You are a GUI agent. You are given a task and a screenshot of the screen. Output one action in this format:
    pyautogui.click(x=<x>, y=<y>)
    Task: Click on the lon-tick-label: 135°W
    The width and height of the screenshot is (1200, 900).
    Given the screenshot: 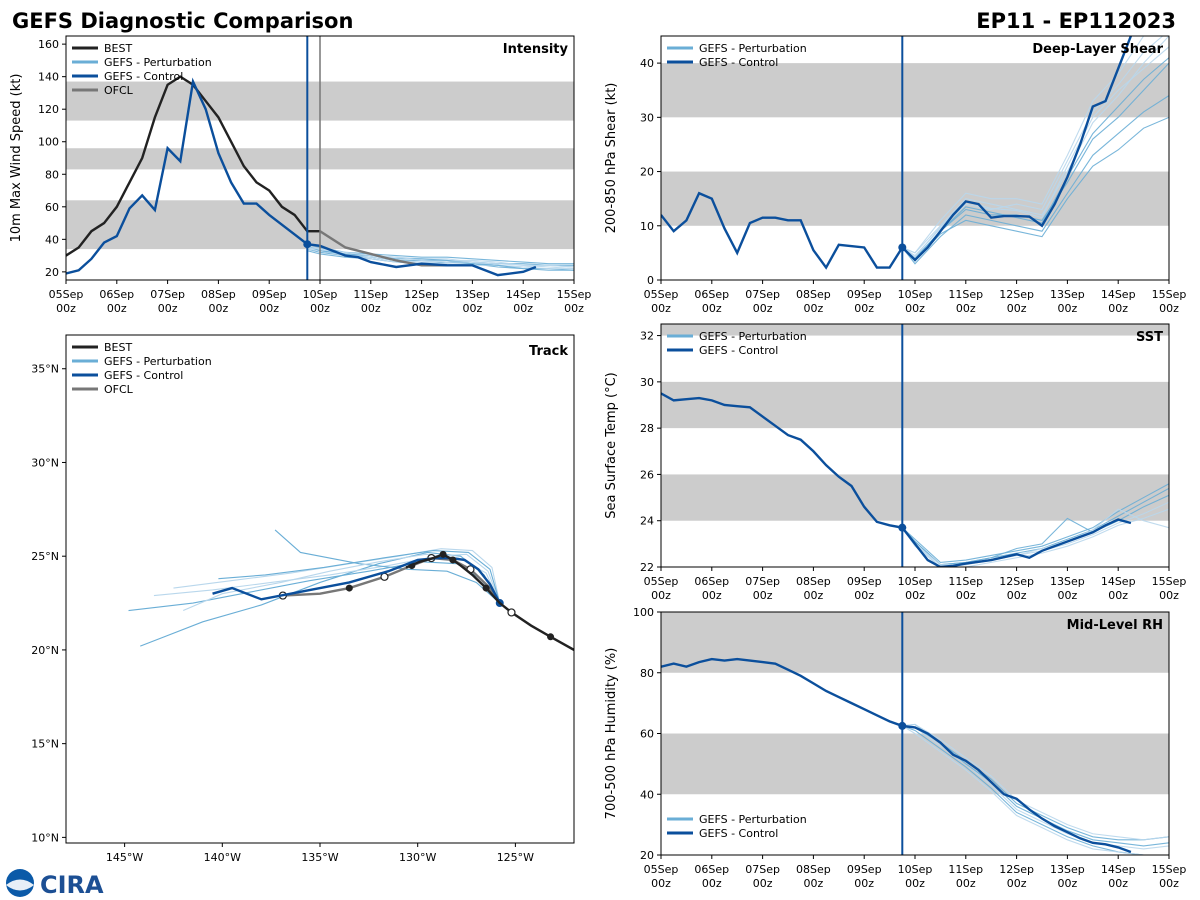 What is the action you would take?
    pyautogui.click(x=319, y=857)
    